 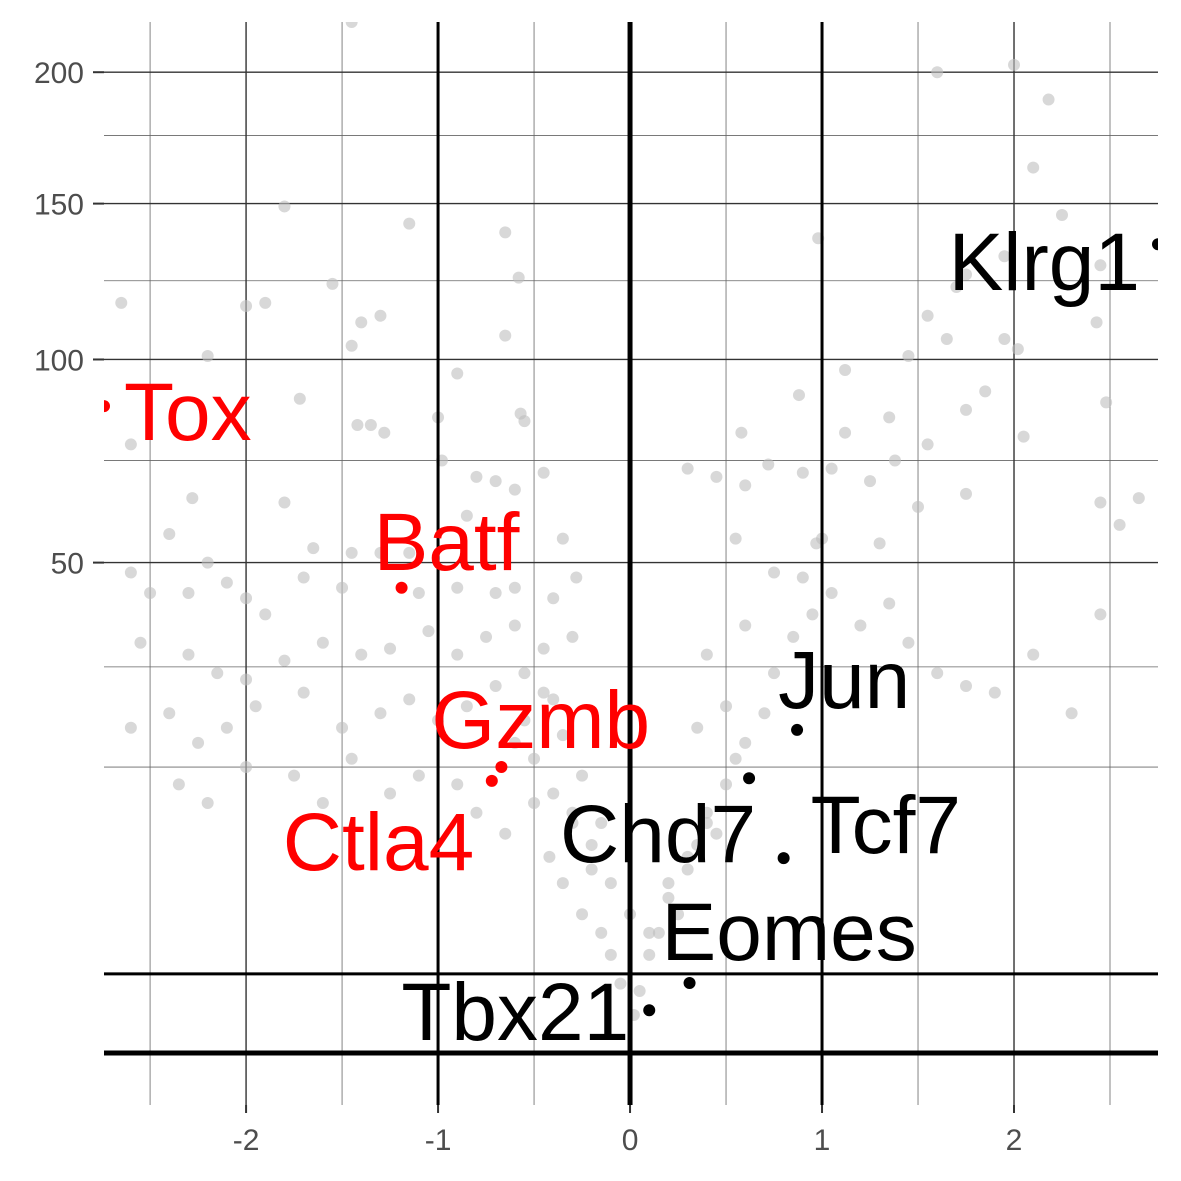 What do you see at coordinates (886, 825) in the screenshot?
I see `point-label: Tcf7` at bounding box center [886, 825].